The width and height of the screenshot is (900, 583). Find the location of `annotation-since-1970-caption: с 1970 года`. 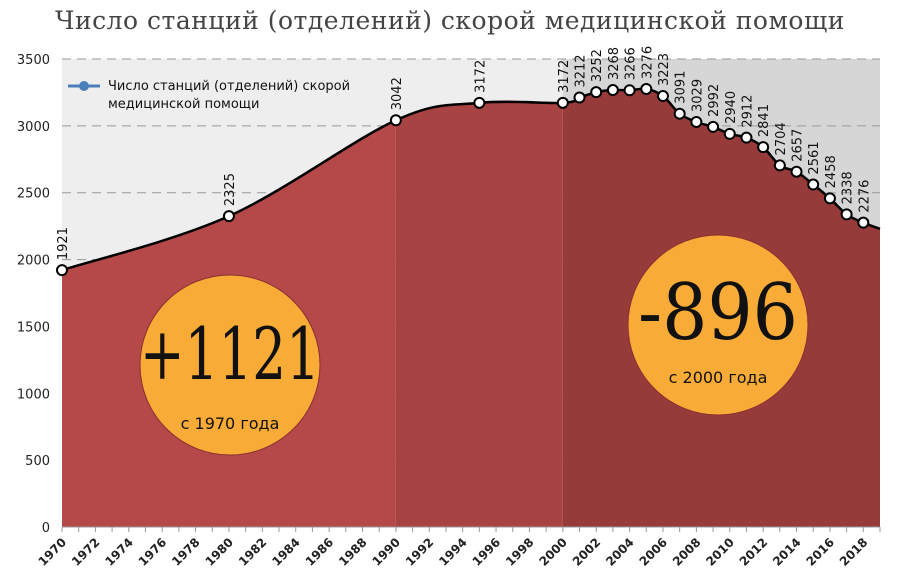

annotation-since-1970-caption: с 1970 года is located at coordinates (230, 423).